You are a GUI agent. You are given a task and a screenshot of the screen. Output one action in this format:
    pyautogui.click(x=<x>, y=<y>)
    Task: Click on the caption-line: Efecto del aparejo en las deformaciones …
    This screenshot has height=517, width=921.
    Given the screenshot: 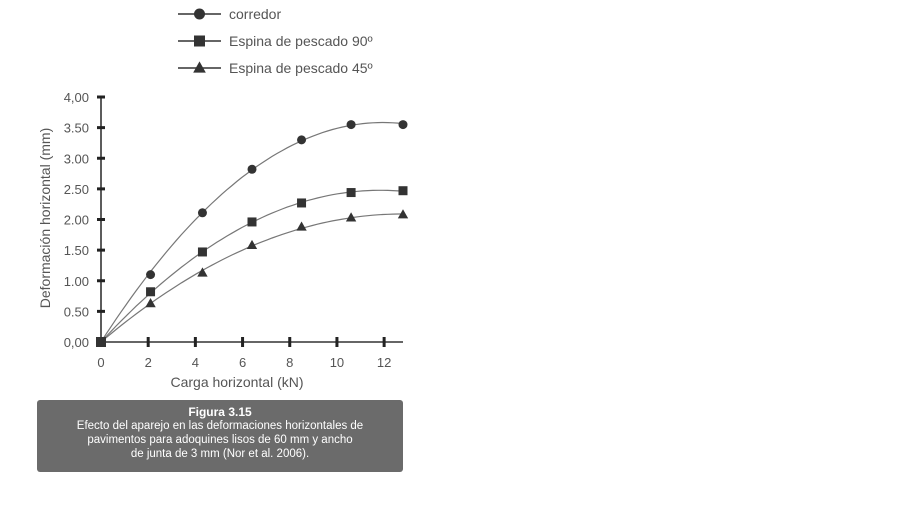 What is the action you would take?
    pyautogui.click(x=220, y=426)
    